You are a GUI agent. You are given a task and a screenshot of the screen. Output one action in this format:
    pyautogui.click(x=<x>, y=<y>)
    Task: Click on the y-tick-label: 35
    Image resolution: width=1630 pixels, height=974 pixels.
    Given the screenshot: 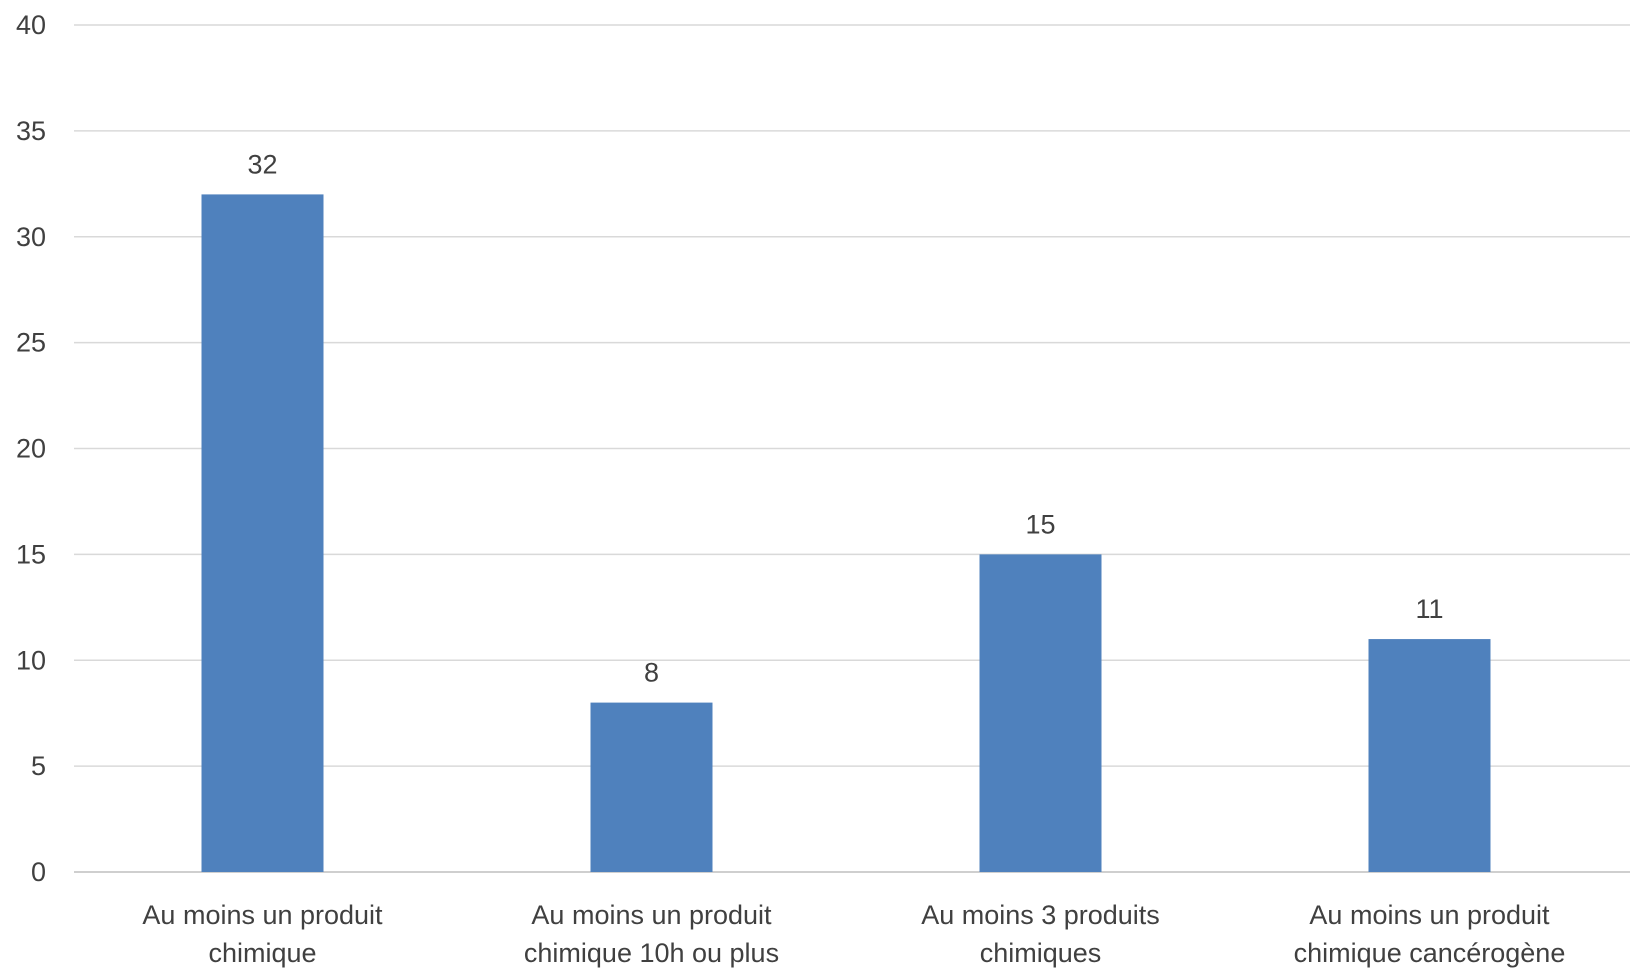 What is the action you would take?
    pyautogui.click(x=31, y=131)
    